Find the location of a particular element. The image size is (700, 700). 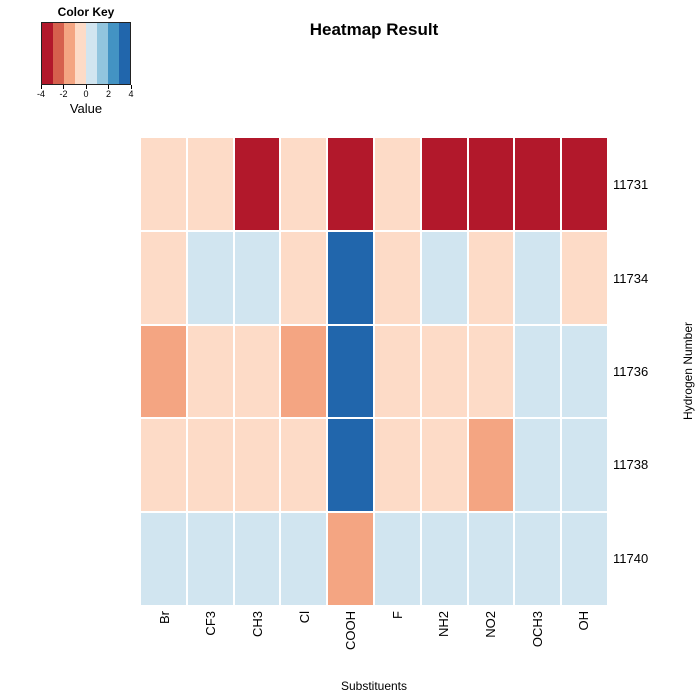

x-axis-title: Substituents is located at coordinates (374, 686).